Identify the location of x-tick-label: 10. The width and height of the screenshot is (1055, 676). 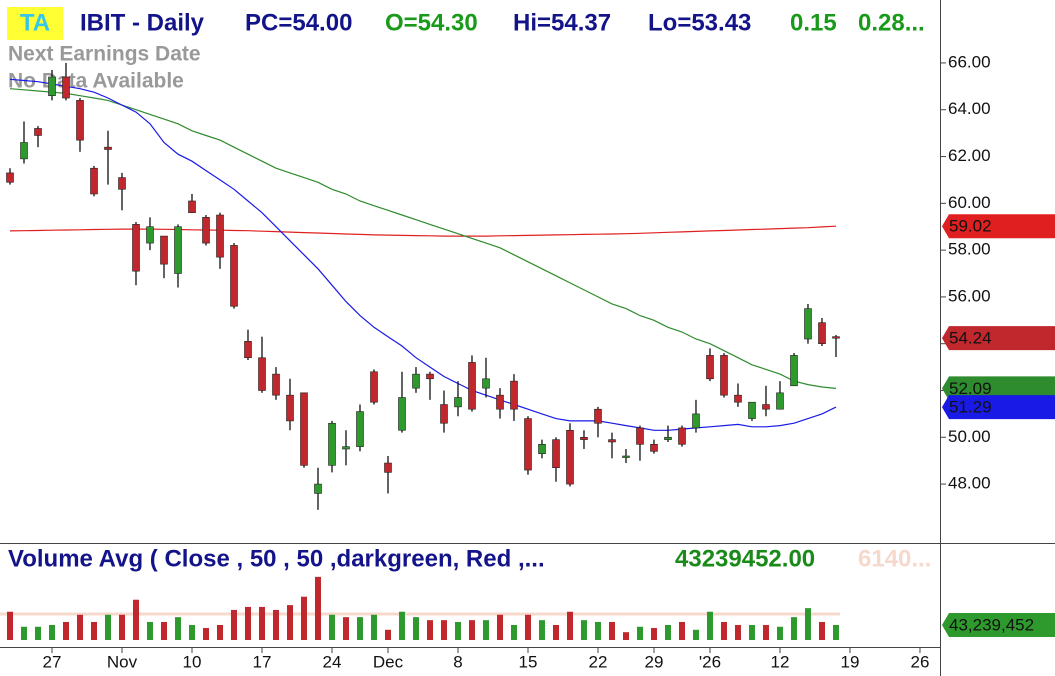
(192, 661).